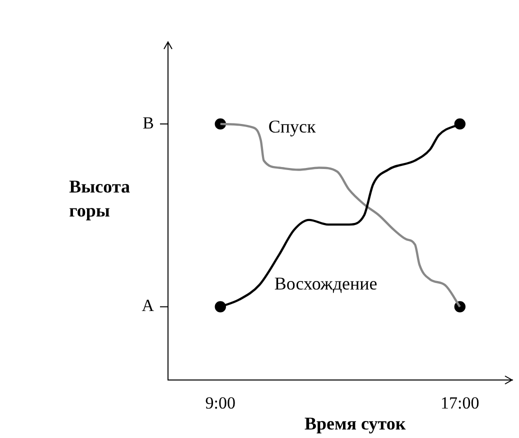  I want to click on y-axis-title: Высота горы, so click(99, 198).